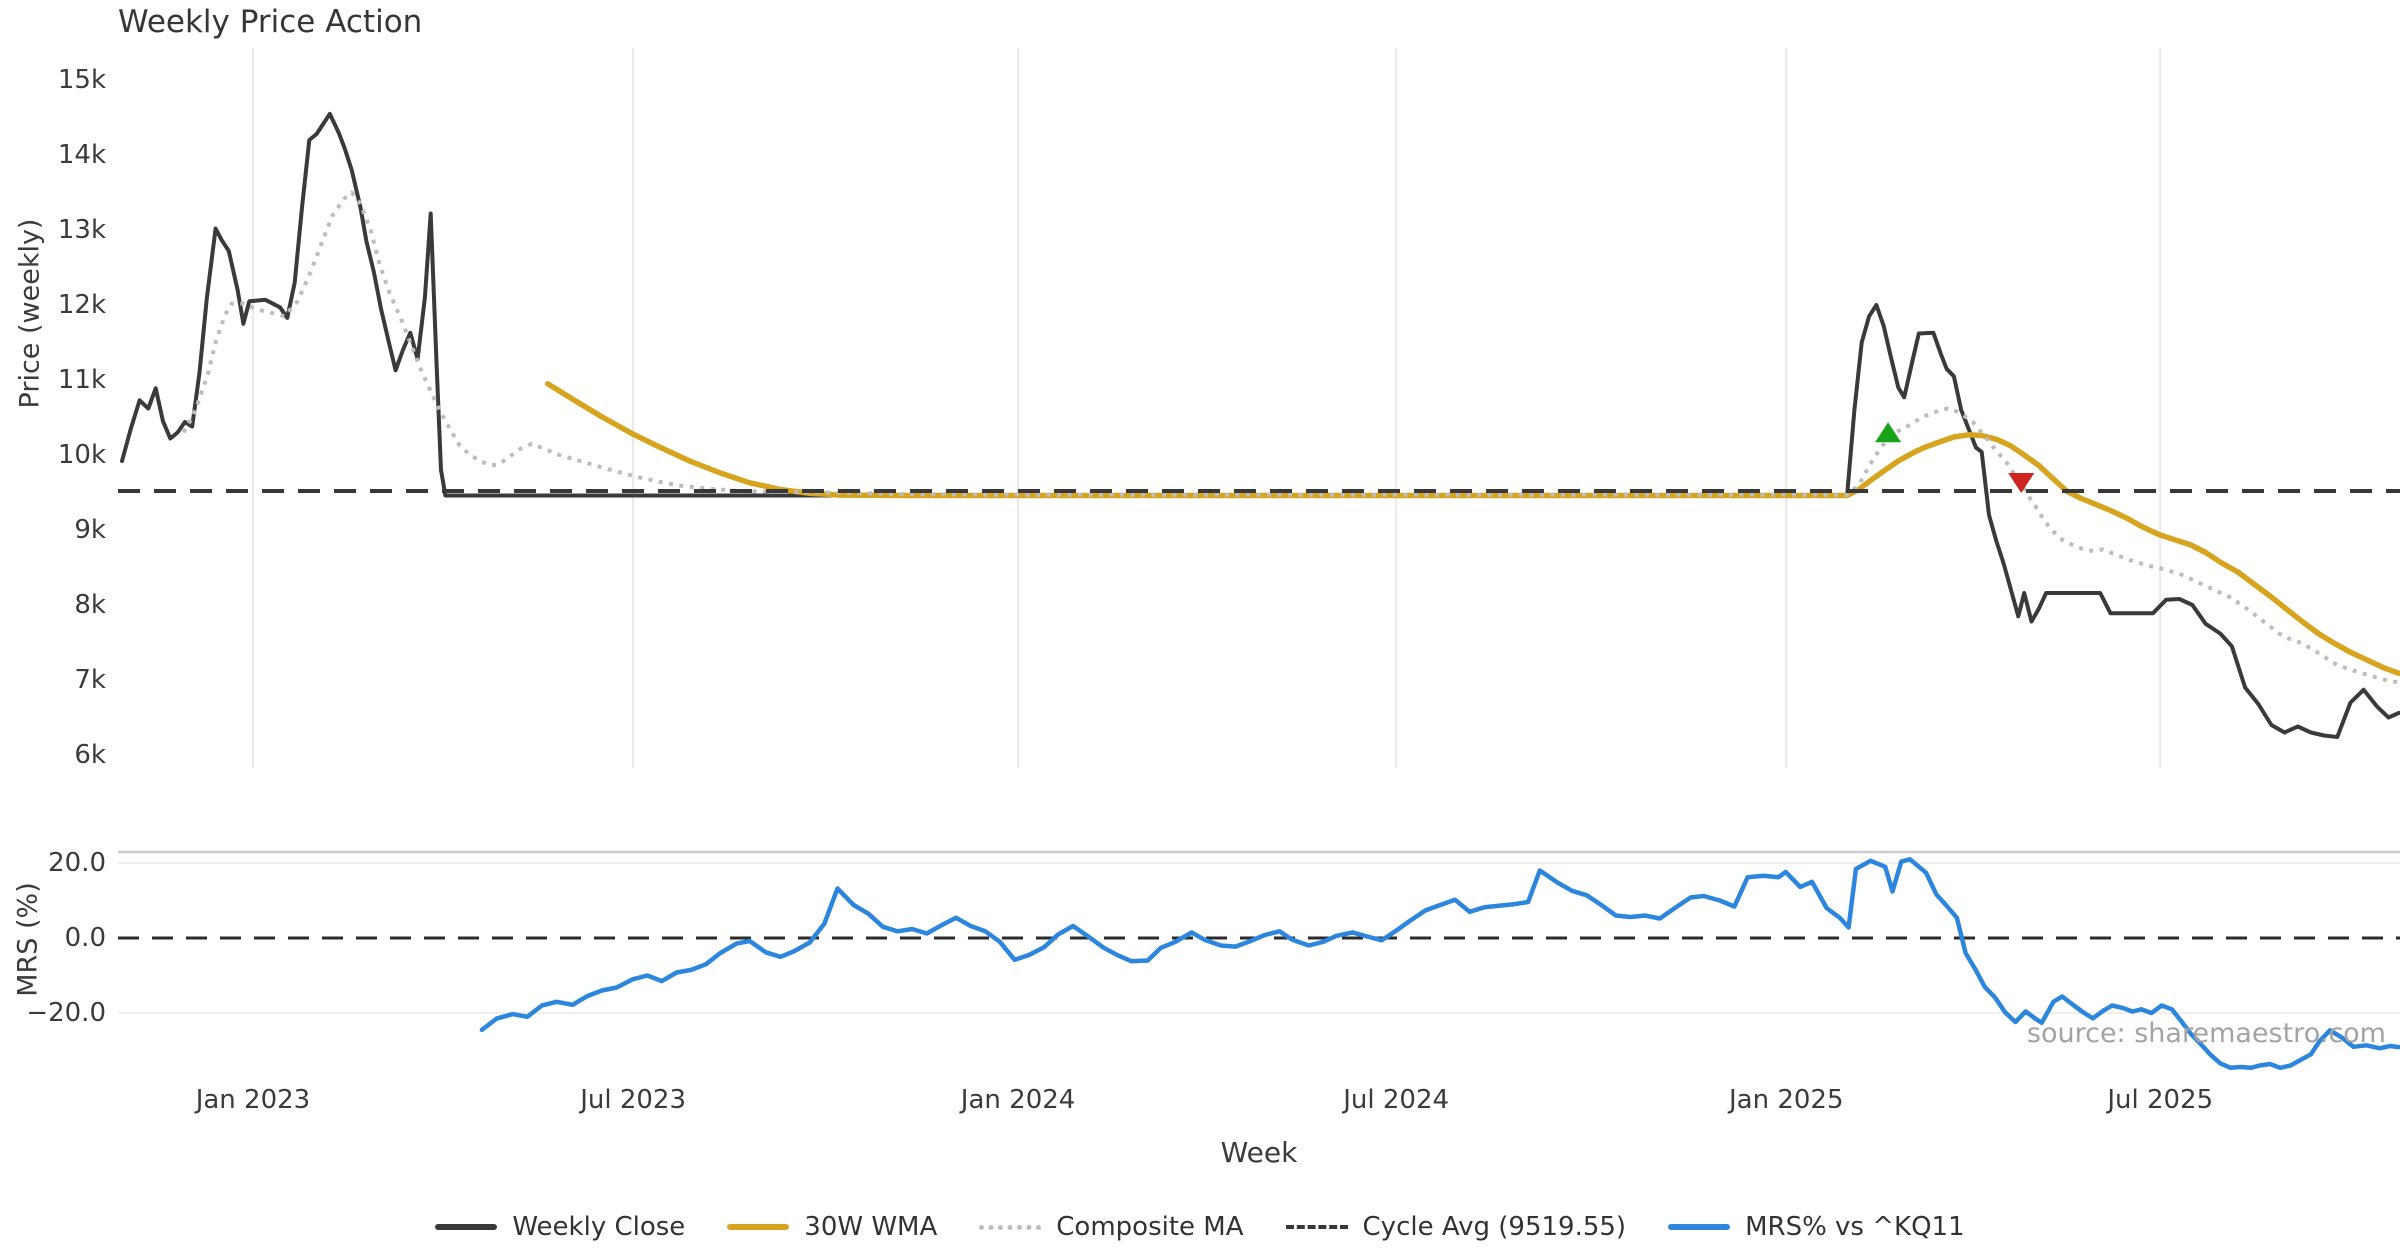 The height and width of the screenshot is (1260, 2400). I want to click on legend-swatch-dotted-icon, so click(1010, 1227).